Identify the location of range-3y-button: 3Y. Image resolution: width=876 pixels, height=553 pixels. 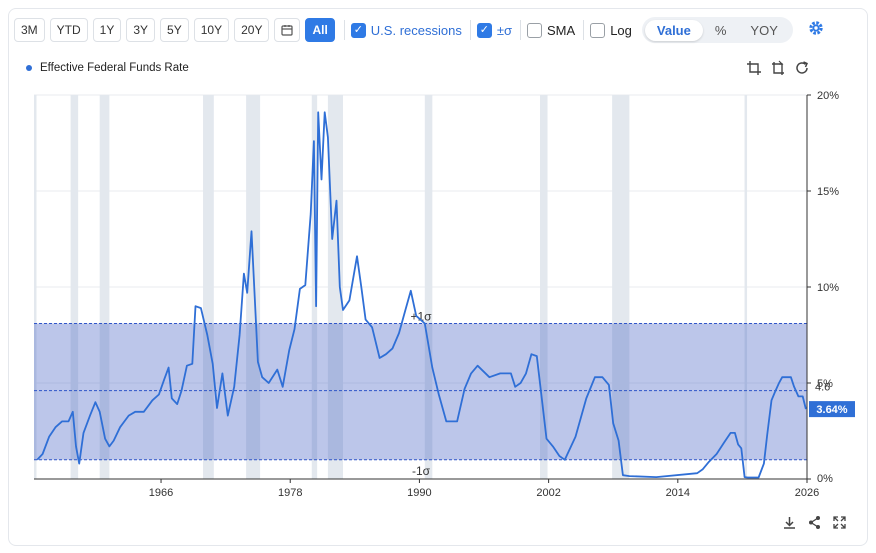
(141, 30).